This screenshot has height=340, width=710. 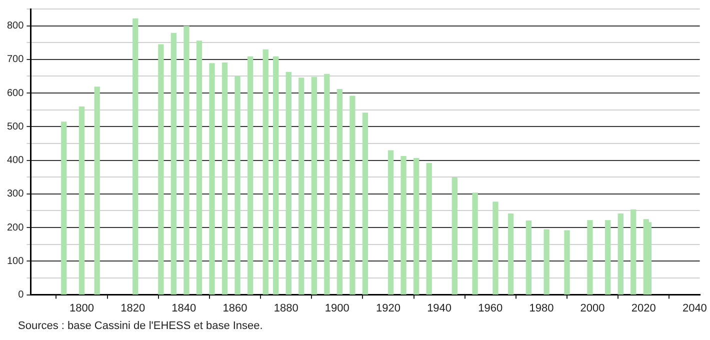 What do you see at coordinates (15, 60) in the screenshot?
I see `y-tick-label: 700` at bounding box center [15, 60].